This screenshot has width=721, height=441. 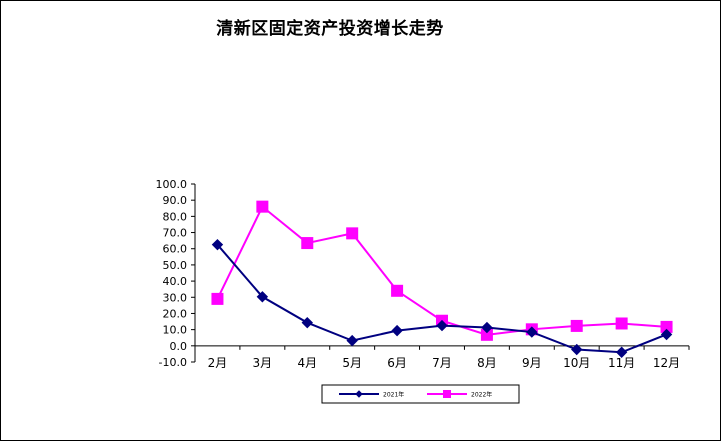 I want to click on y-tick-label: 50.0, so click(x=175, y=265).